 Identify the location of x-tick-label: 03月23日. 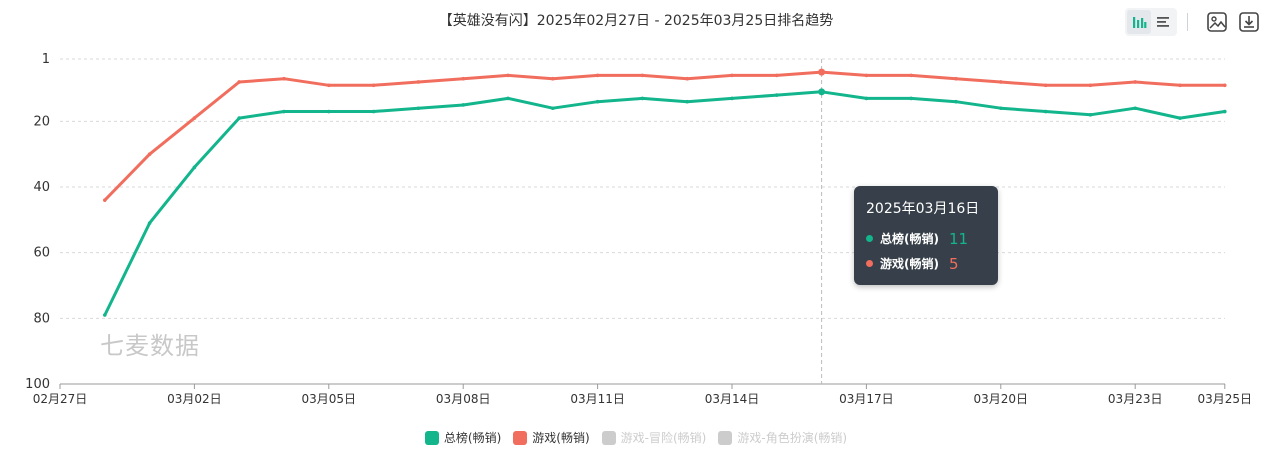
(1135, 399).